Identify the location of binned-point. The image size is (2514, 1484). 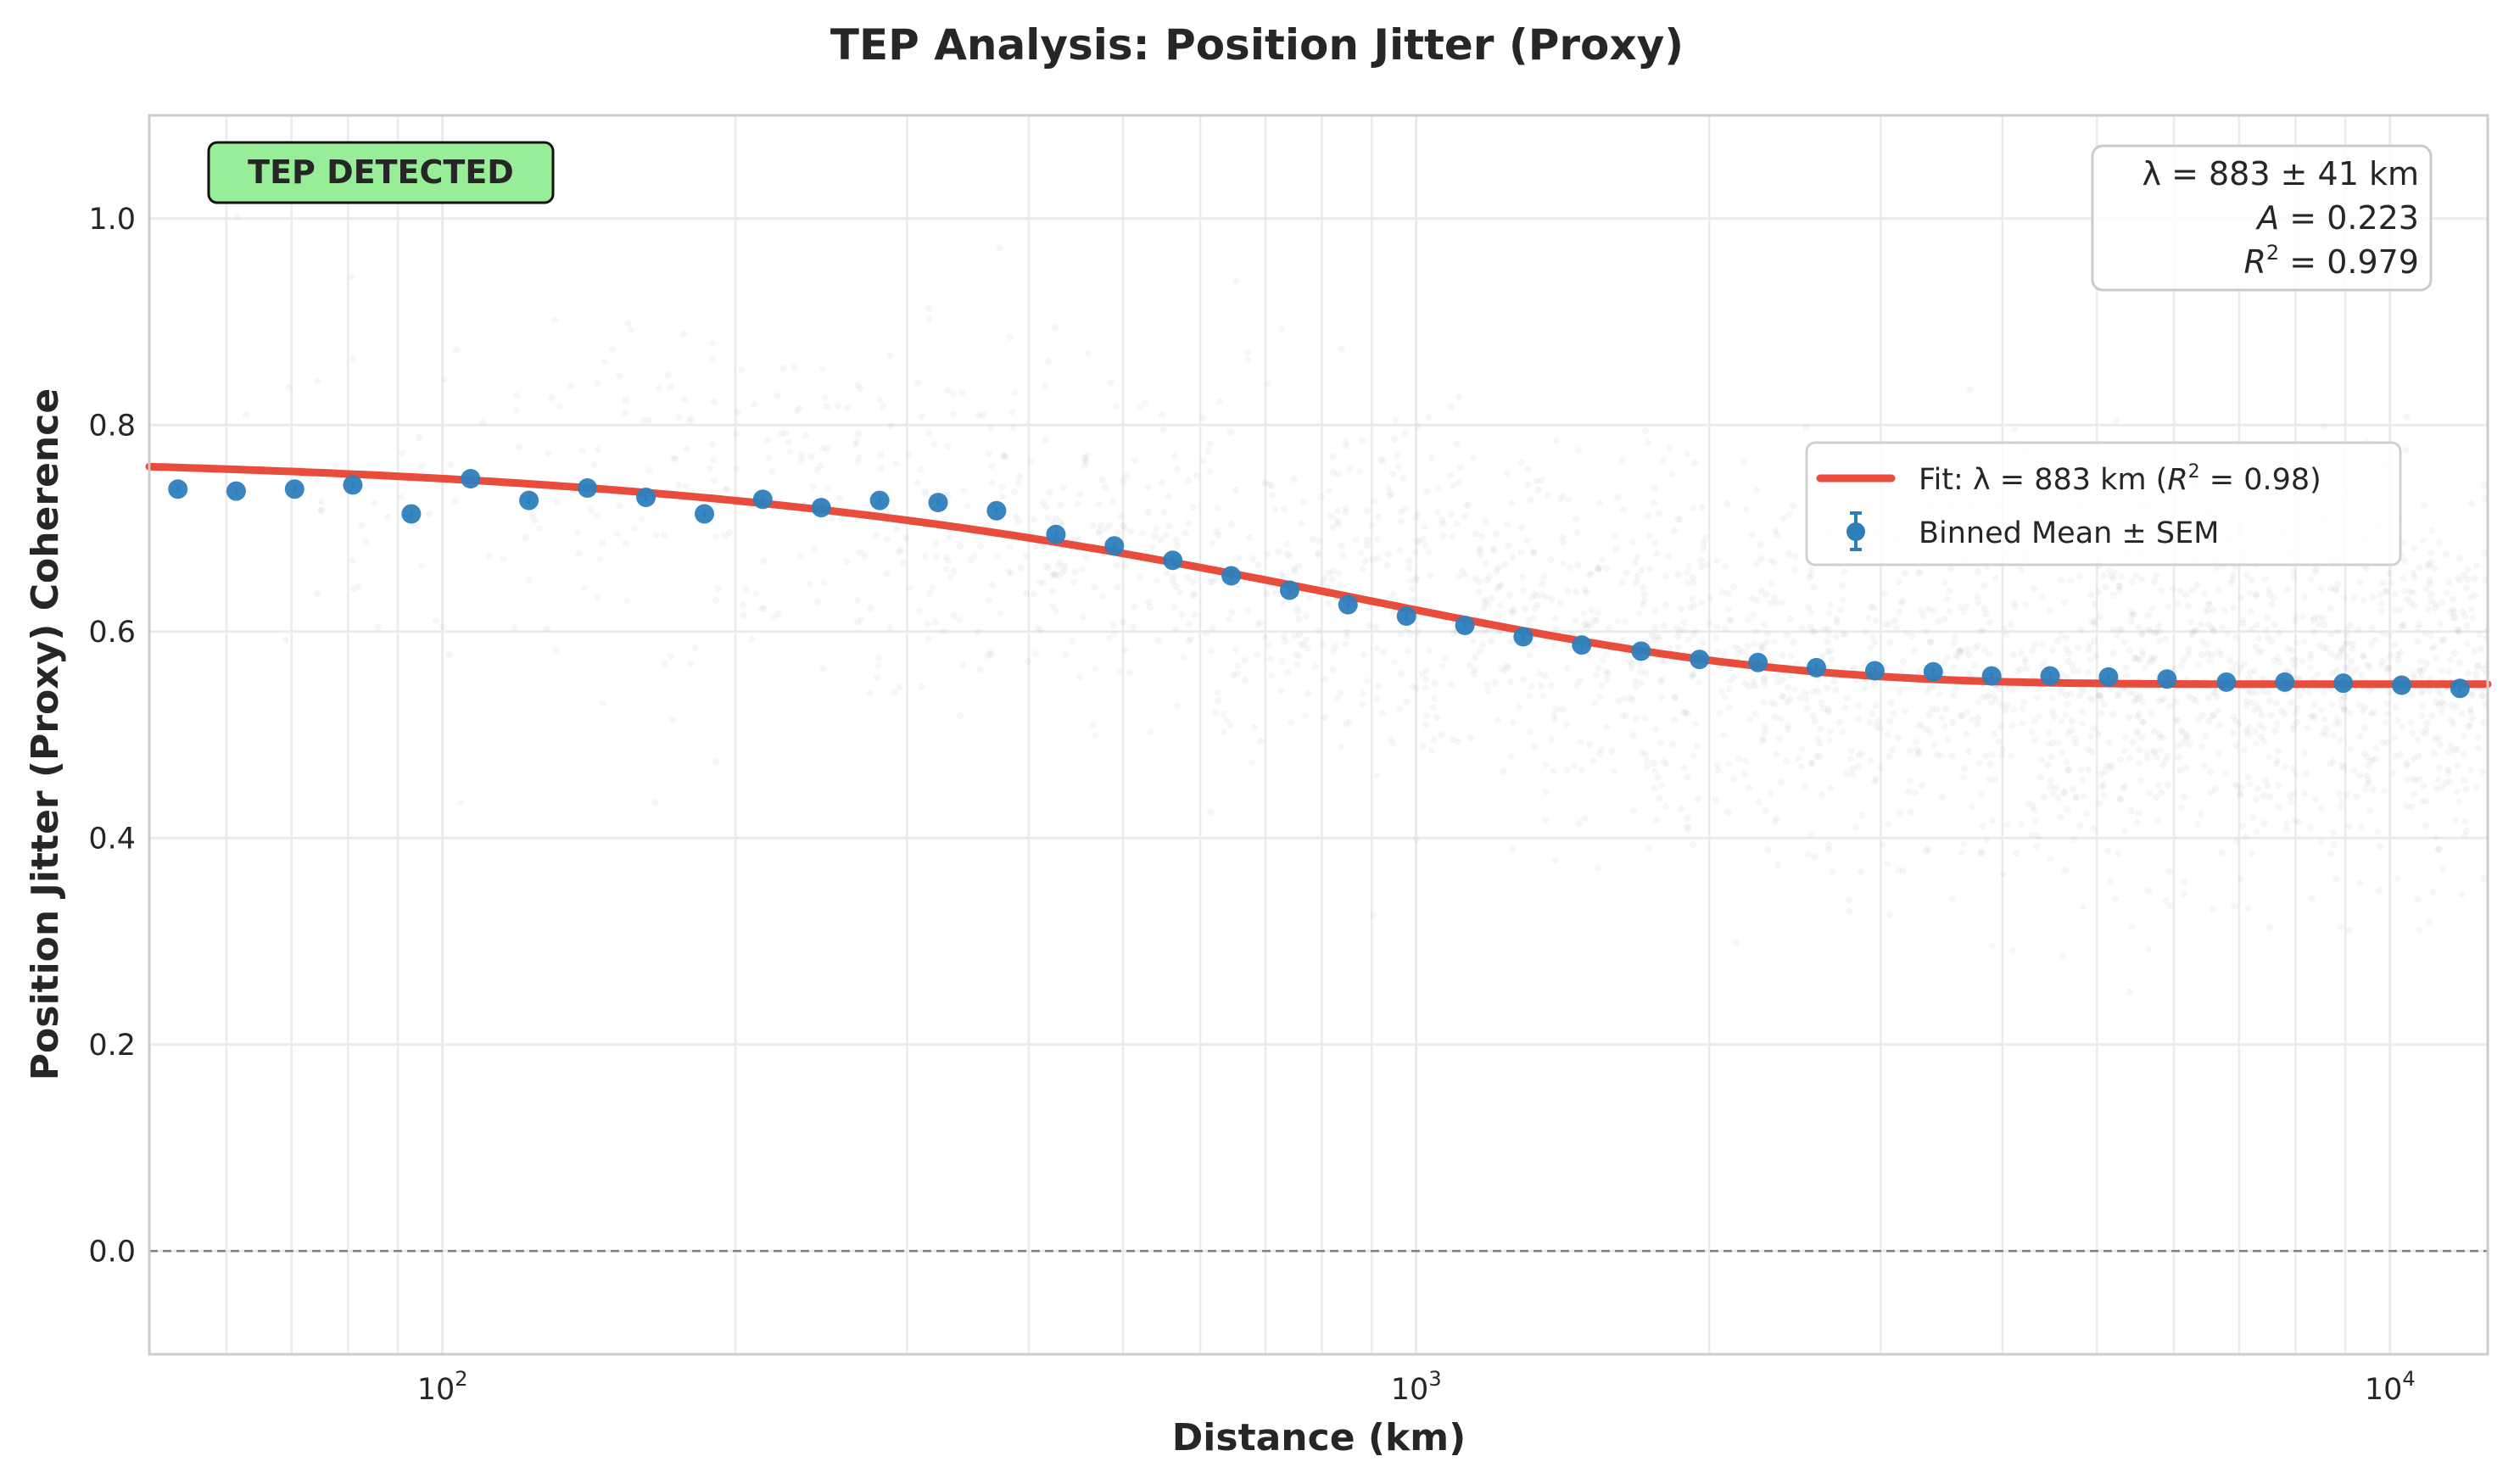
(353, 485).